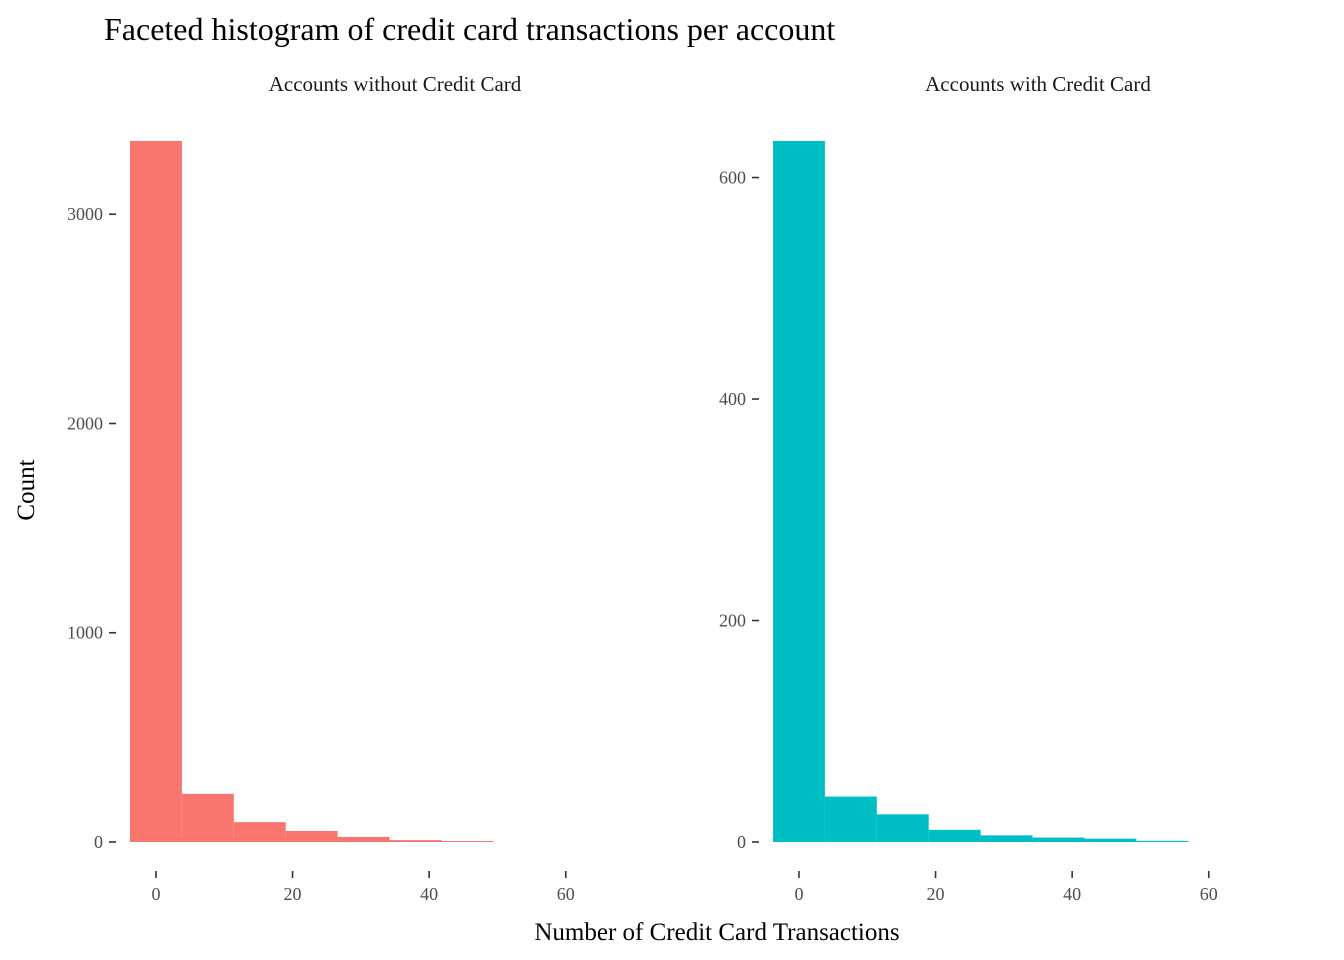  What do you see at coordinates (741, 842) in the screenshot?
I see `panel-2-y-tick-label-1: 0` at bounding box center [741, 842].